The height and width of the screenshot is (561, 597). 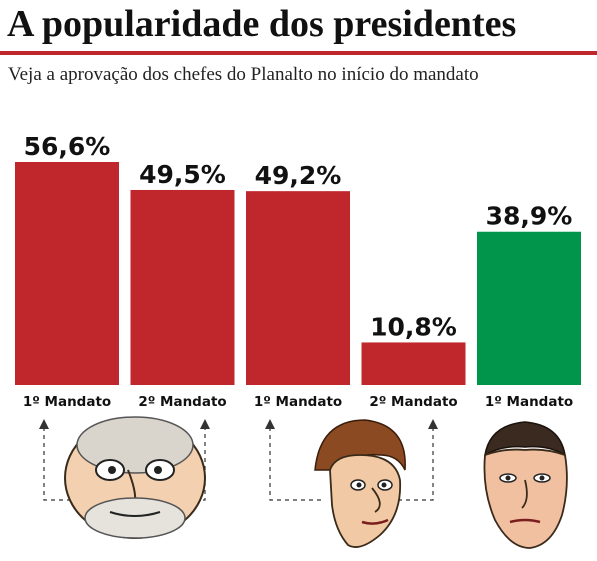 I want to click on dilma-caricature-icon, so click(x=360, y=483).